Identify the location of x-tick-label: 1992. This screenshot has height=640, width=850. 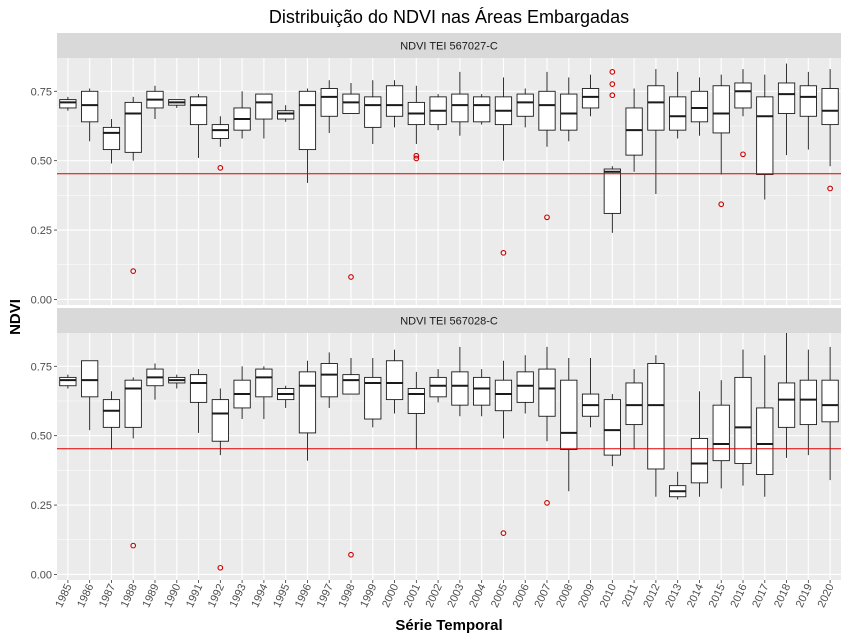
(216, 595).